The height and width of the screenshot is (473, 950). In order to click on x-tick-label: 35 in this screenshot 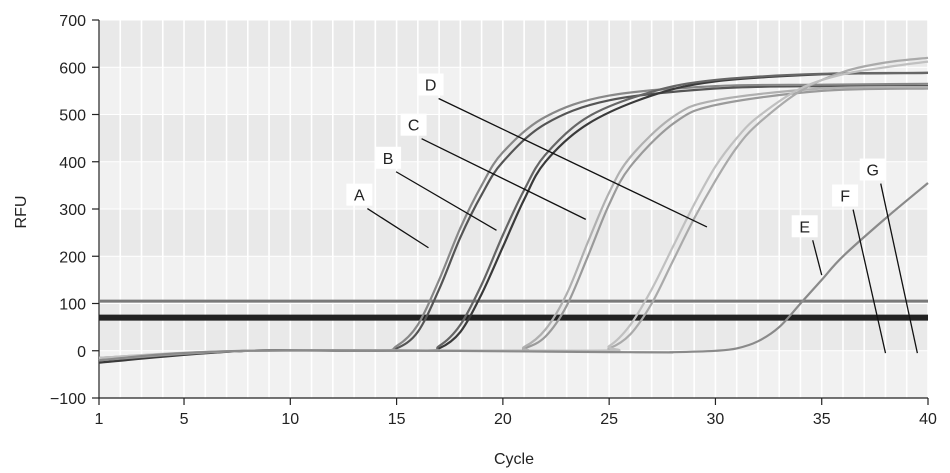, I will do `click(822, 419)`.